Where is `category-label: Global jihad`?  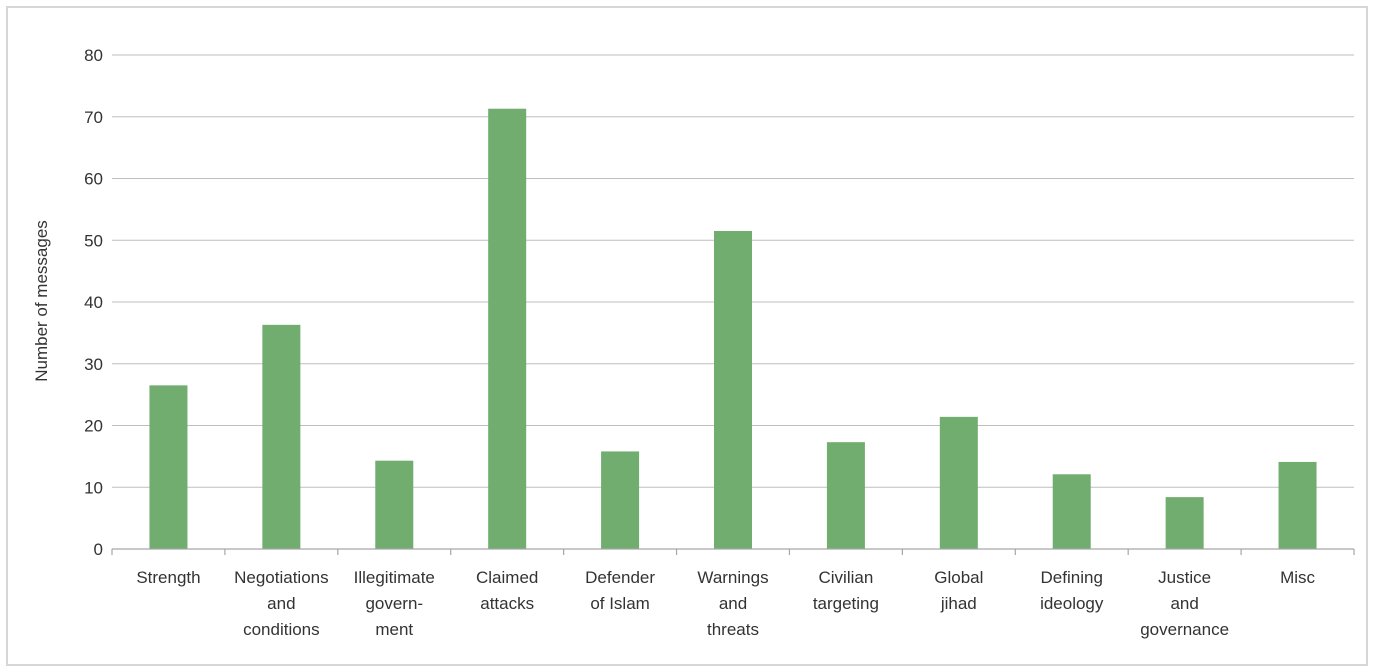 category-label: Global jihad is located at coordinates (958, 590).